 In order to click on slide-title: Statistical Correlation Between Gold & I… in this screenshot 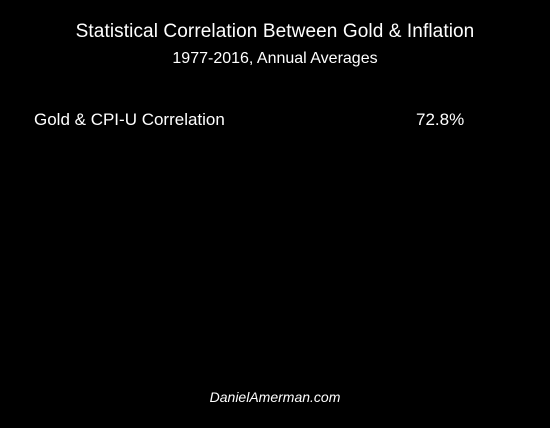, I will do `click(275, 31)`.